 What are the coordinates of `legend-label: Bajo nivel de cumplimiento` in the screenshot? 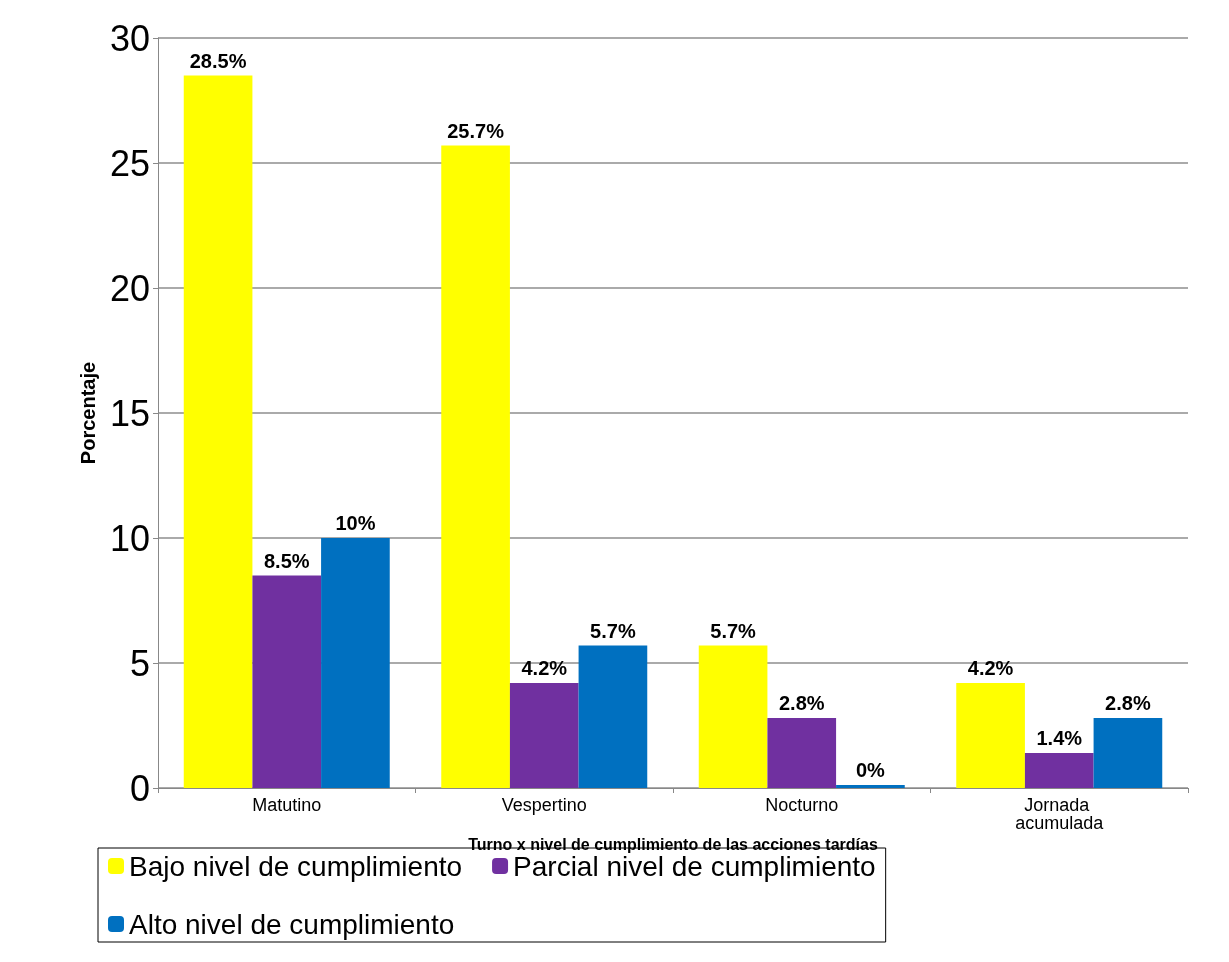 It's located at (296, 866).